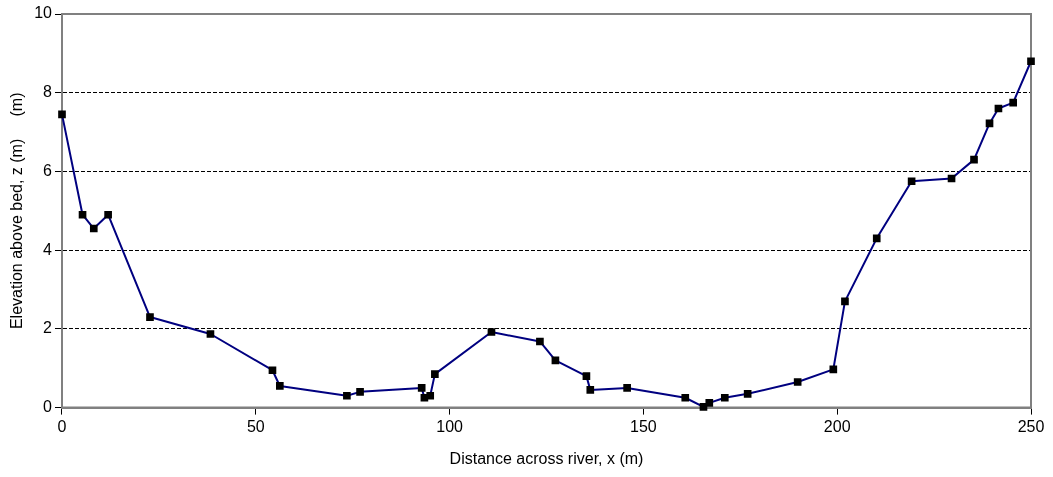 Image resolution: width=1053 pixels, height=477 pixels. What do you see at coordinates (48, 170) in the screenshot?
I see `y-tick-label: 6` at bounding box center [48, 170].